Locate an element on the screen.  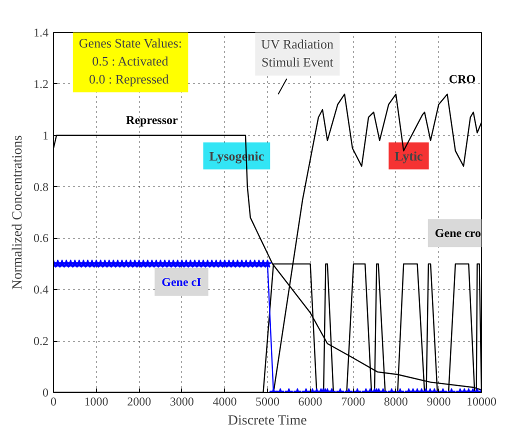
x-tick-label: 3000 is located at coordinates (182, 401).